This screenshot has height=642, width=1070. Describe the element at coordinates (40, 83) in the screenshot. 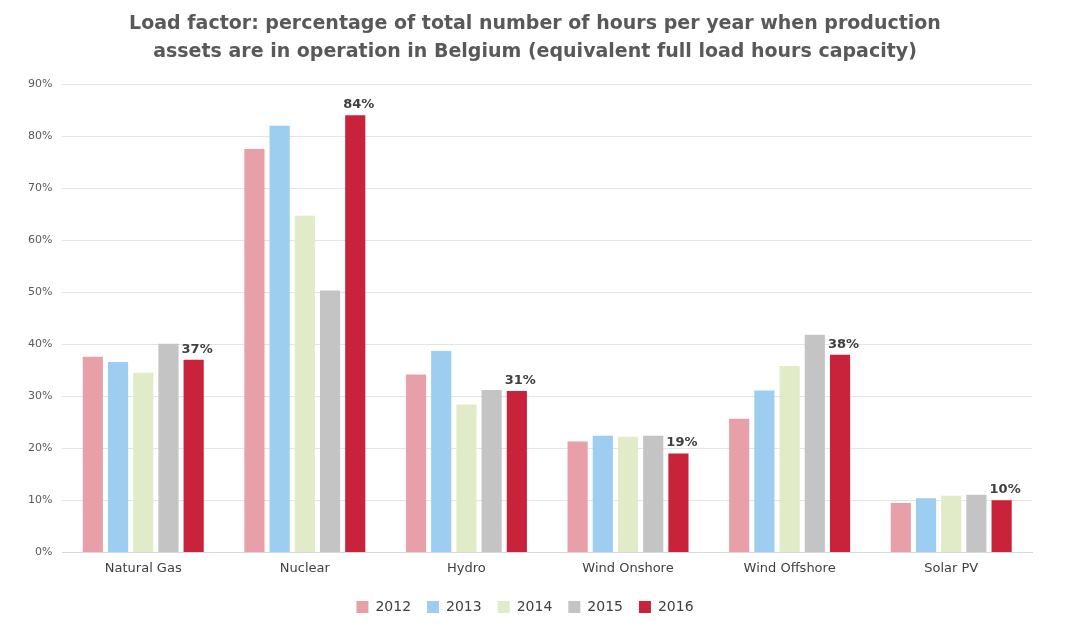

I see `y-tick-label: 90%` at that location.